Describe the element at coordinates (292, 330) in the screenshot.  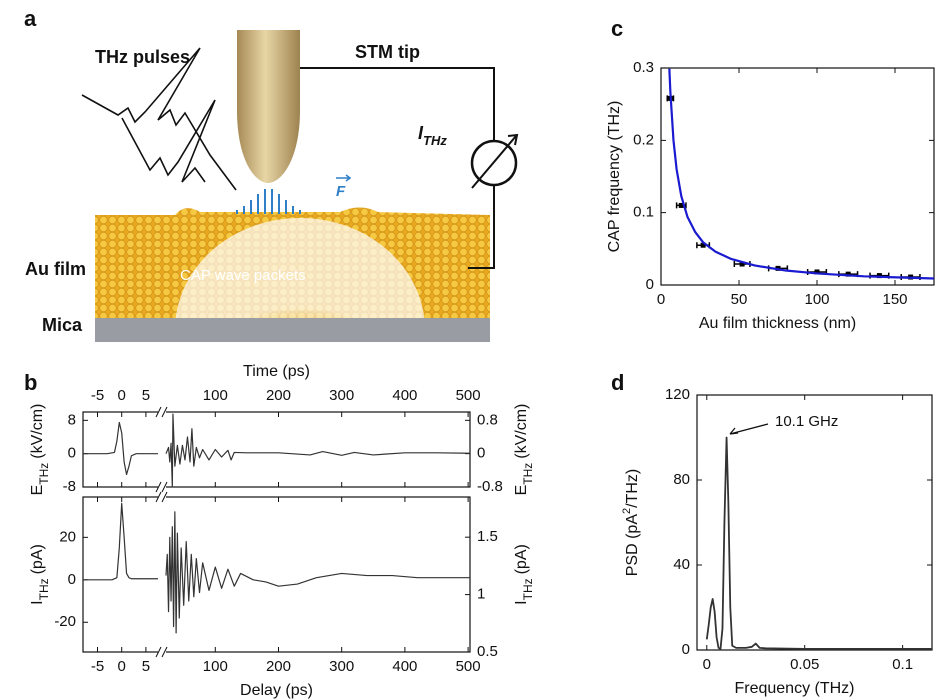
I see `mica` at that location.